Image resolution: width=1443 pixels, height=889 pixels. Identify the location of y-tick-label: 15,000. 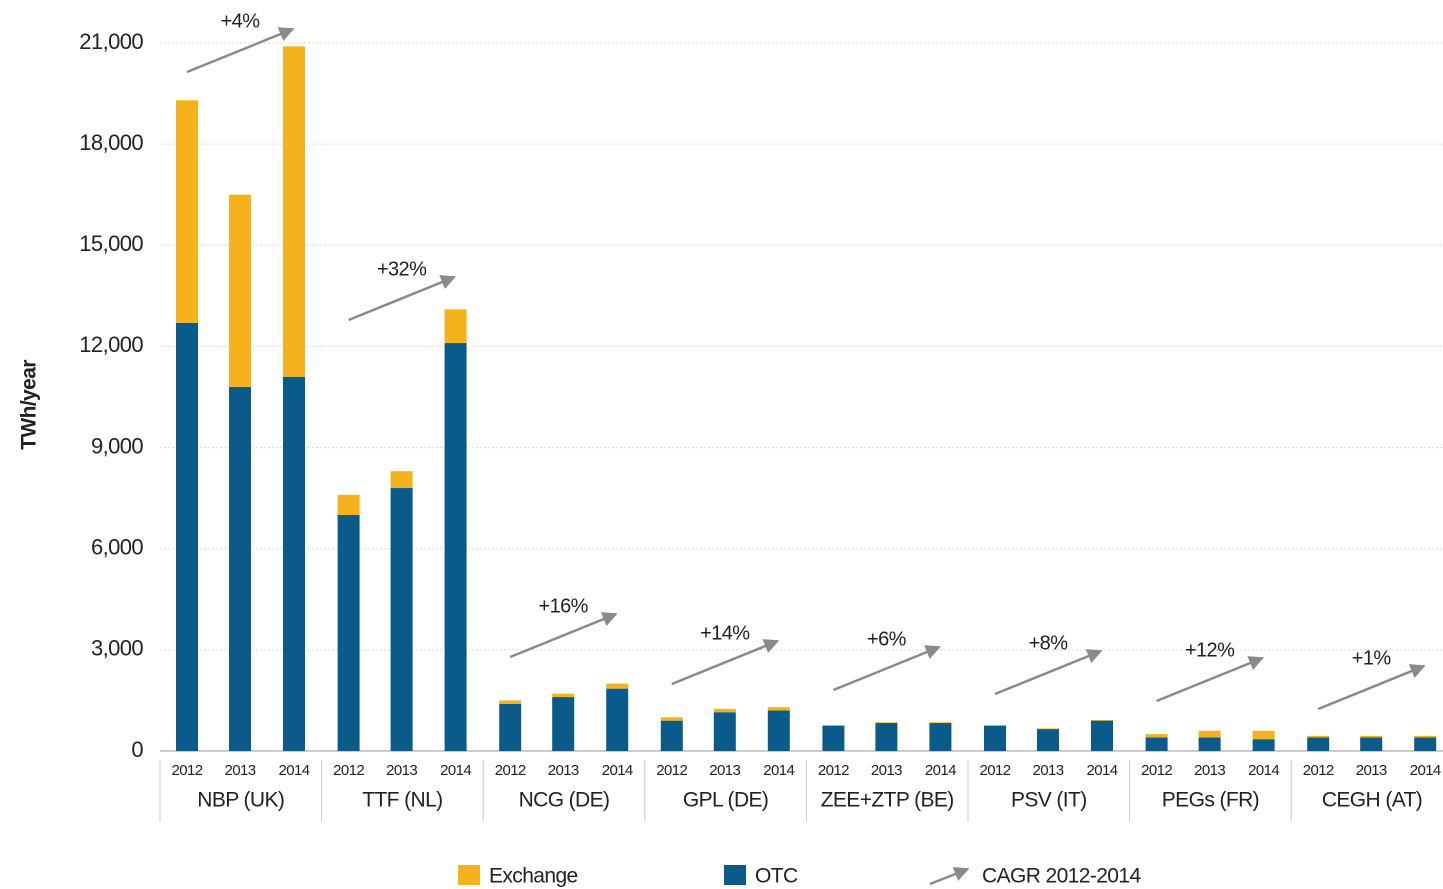
(111, 243).